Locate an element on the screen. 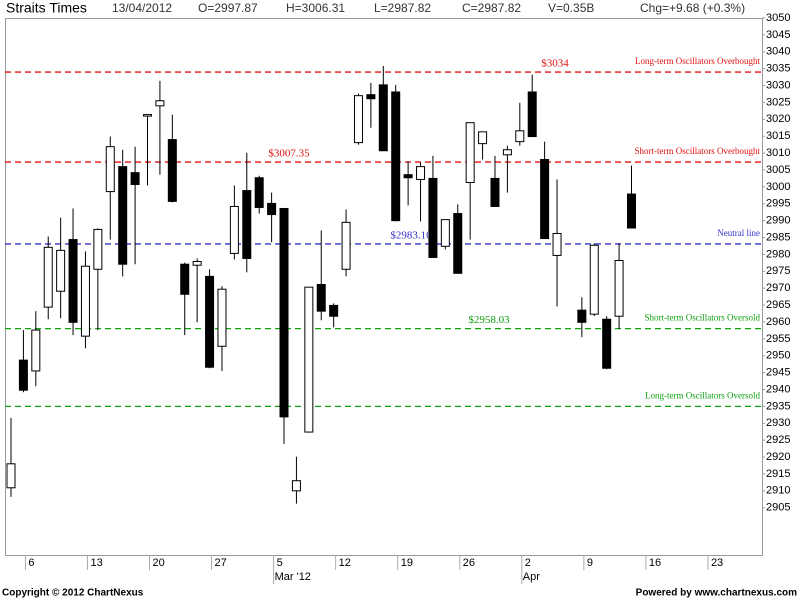  y-tick-label: 3015 is located at coordinates (778, 136).